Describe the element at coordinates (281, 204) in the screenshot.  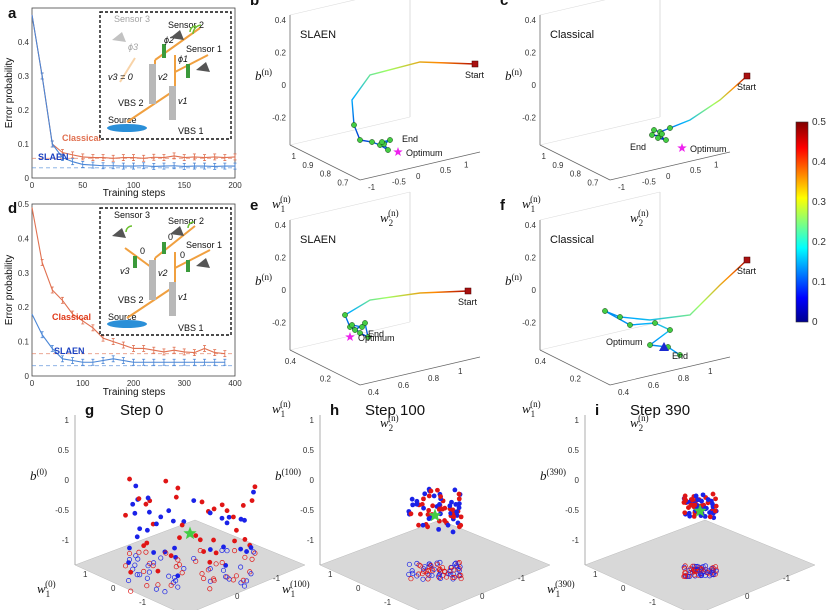
I see `w1-axis-label: w1(n)` at that location.